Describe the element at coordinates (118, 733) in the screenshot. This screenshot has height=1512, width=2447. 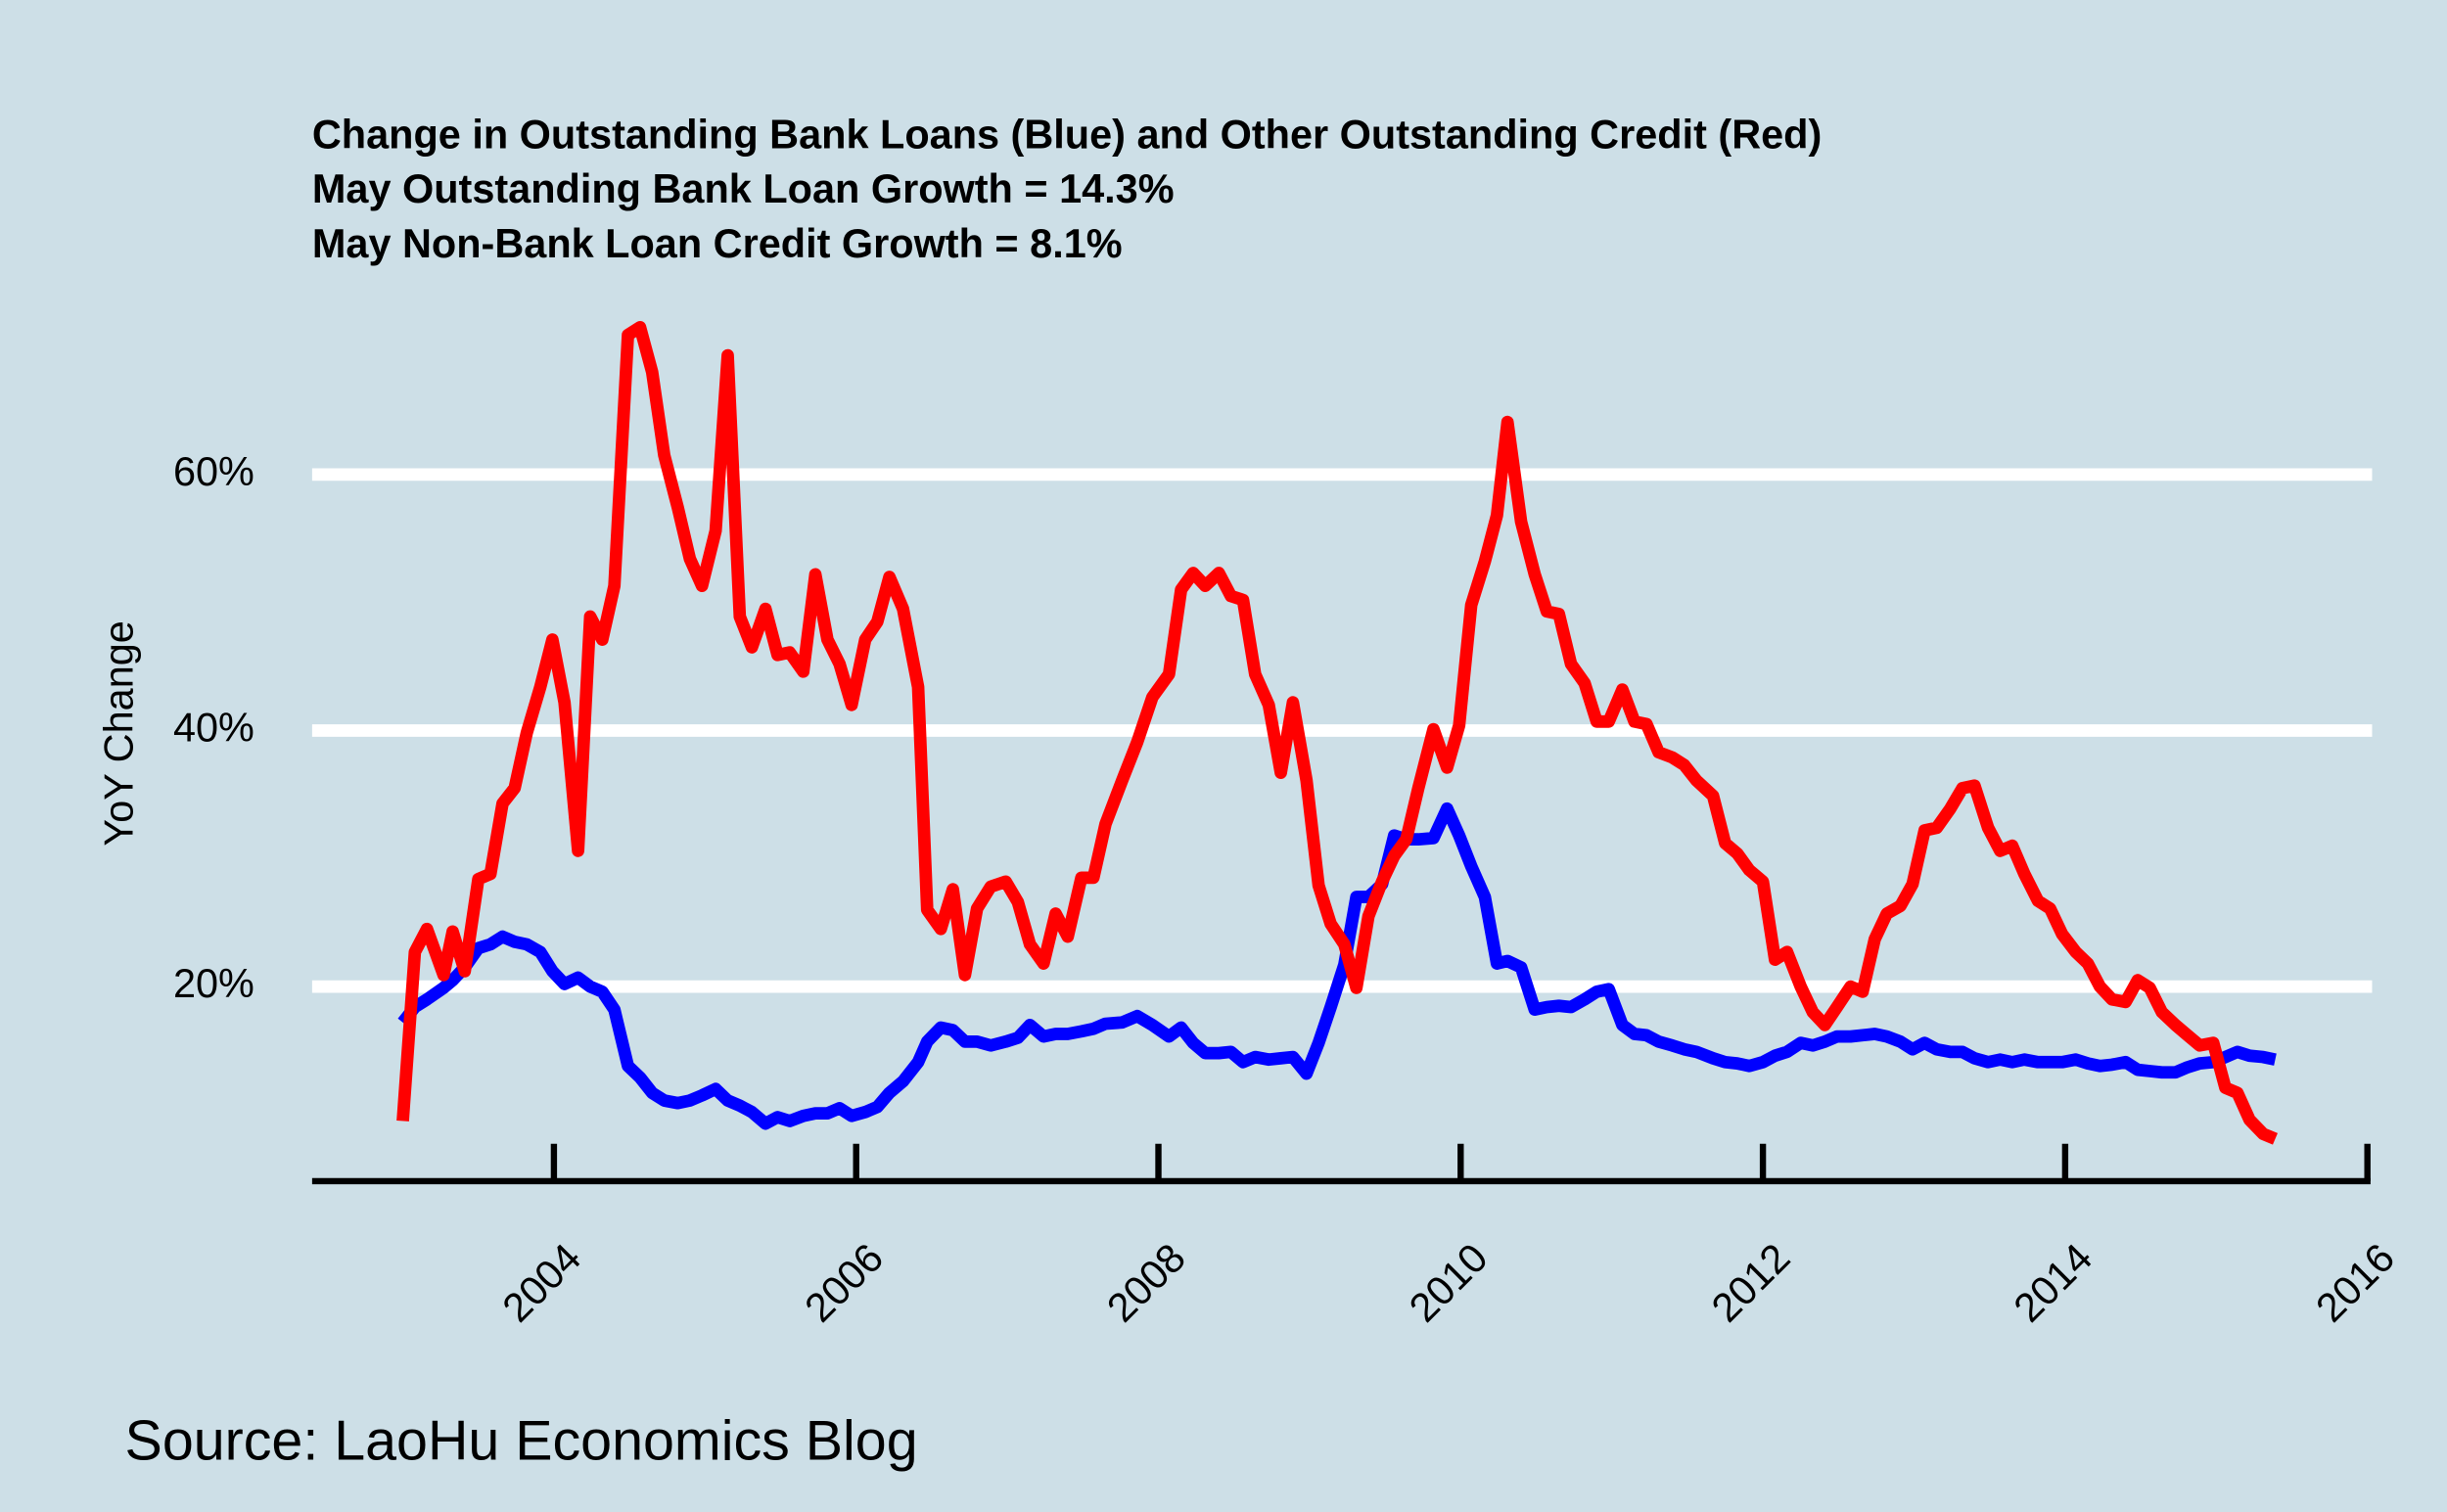
I see `y-axis-label: YoY Change` at that location.